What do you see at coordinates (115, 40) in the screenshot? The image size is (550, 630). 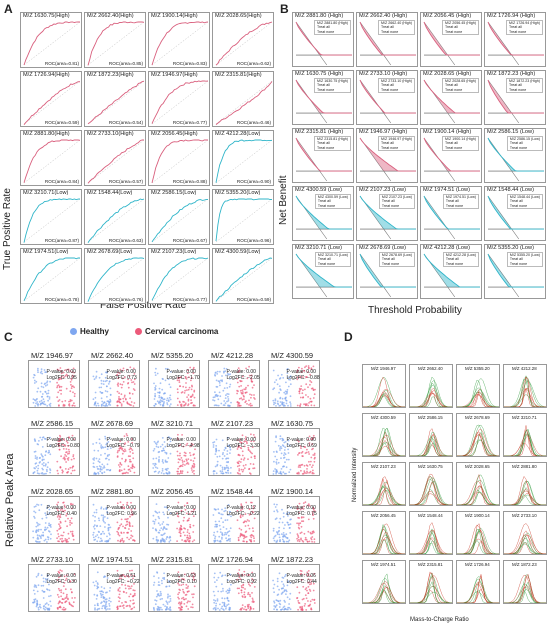 I see `roc-cell: M/Z 2662.40(High) ROC(area=0.85)` at bounding box center [115, 40].